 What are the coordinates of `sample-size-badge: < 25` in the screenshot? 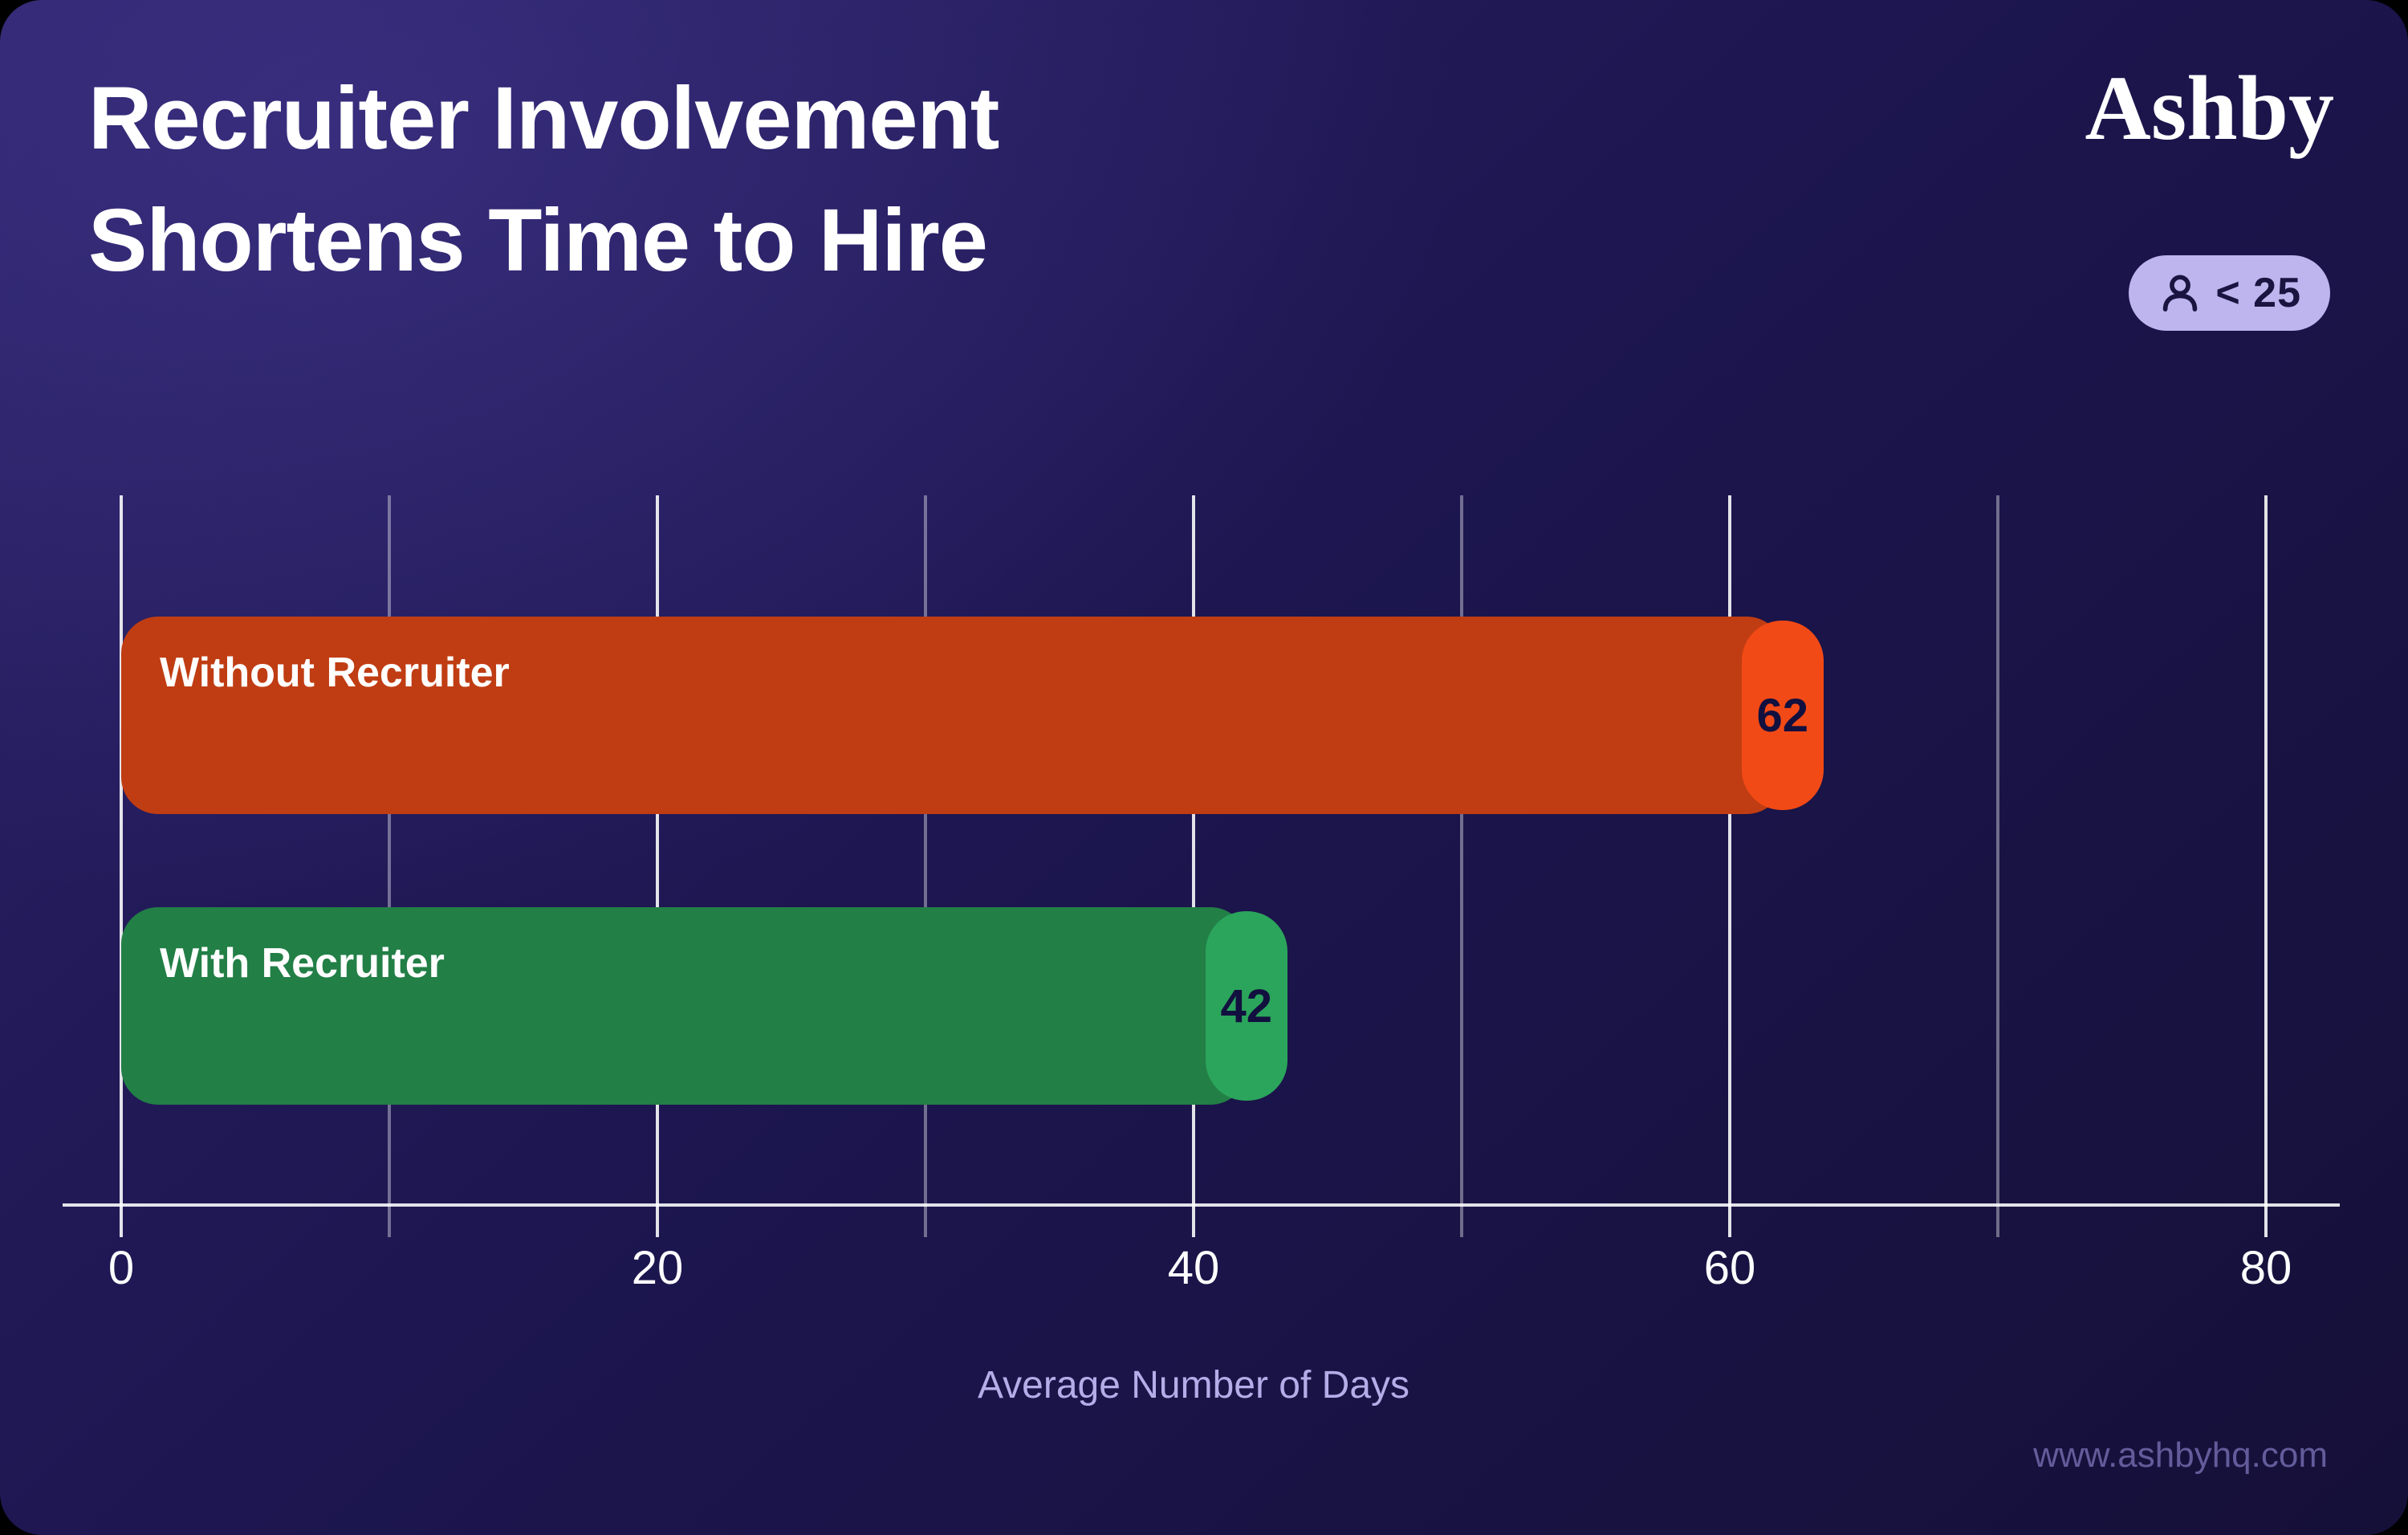 It's located at (2229, 293).